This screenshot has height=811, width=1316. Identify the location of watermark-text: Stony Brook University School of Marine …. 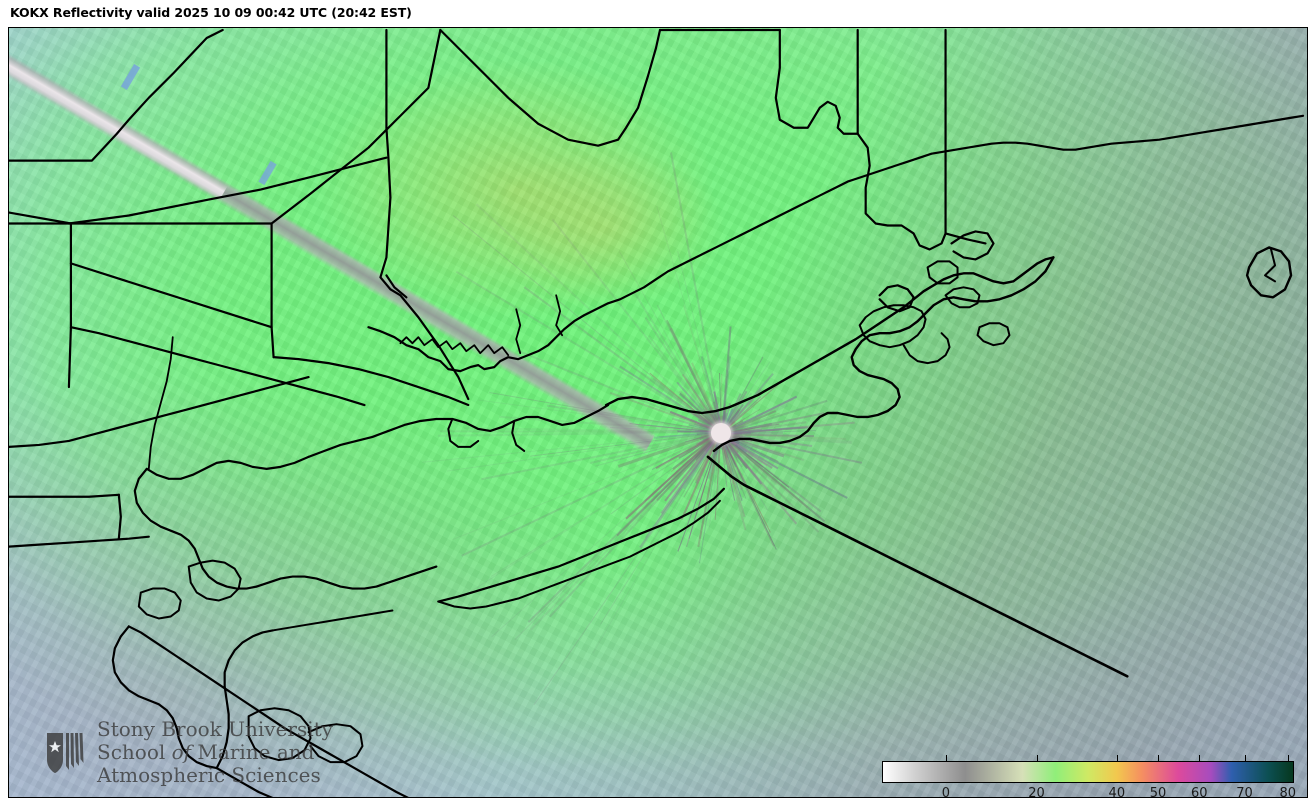
(215, 752).